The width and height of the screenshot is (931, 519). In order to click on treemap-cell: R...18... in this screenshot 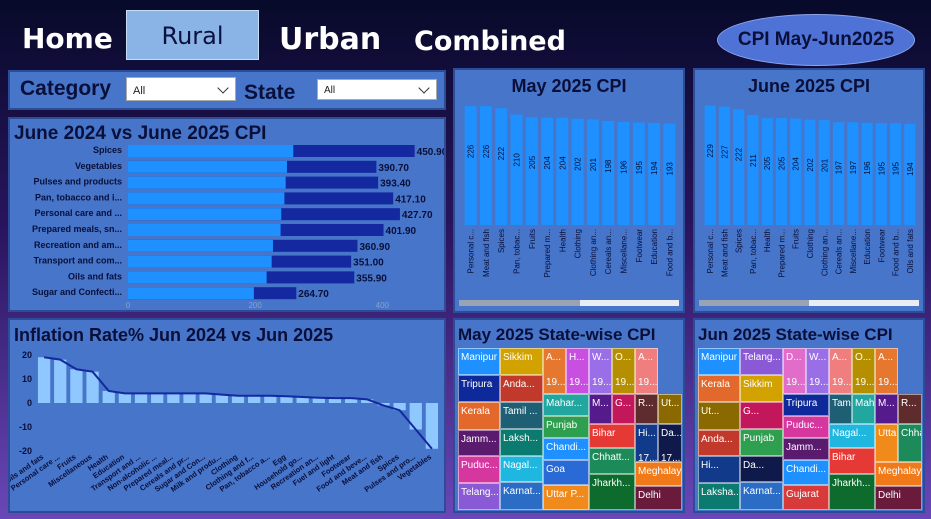, I will do `click(910, 409)`.